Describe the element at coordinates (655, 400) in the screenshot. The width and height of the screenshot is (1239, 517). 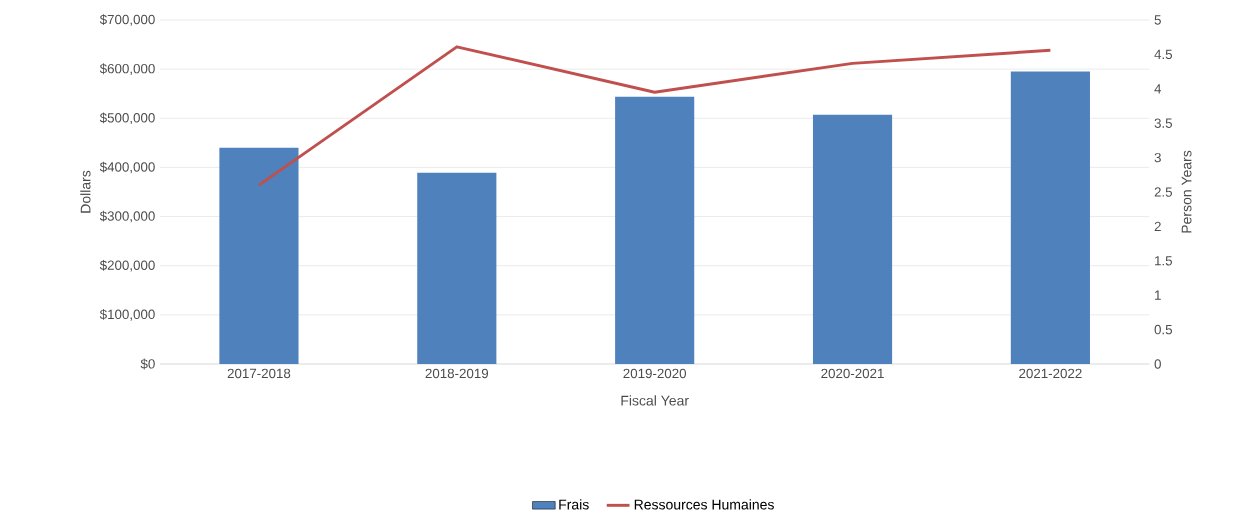
I see `x-axis-title: Fiscal Year` at that location.